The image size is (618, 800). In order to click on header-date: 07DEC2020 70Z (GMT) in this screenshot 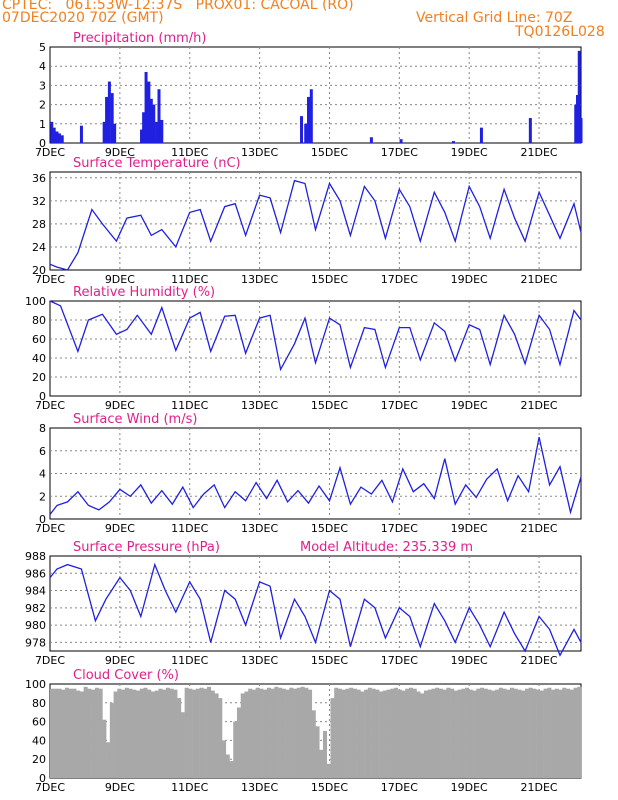, I will do `click(83, 18)`.